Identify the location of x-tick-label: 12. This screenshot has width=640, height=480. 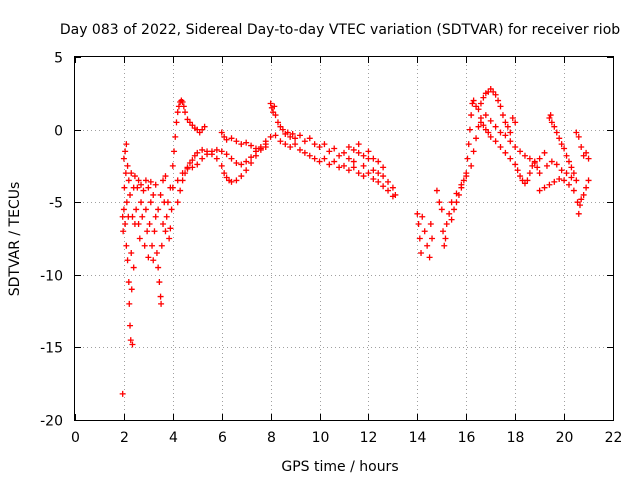
(369, 438).